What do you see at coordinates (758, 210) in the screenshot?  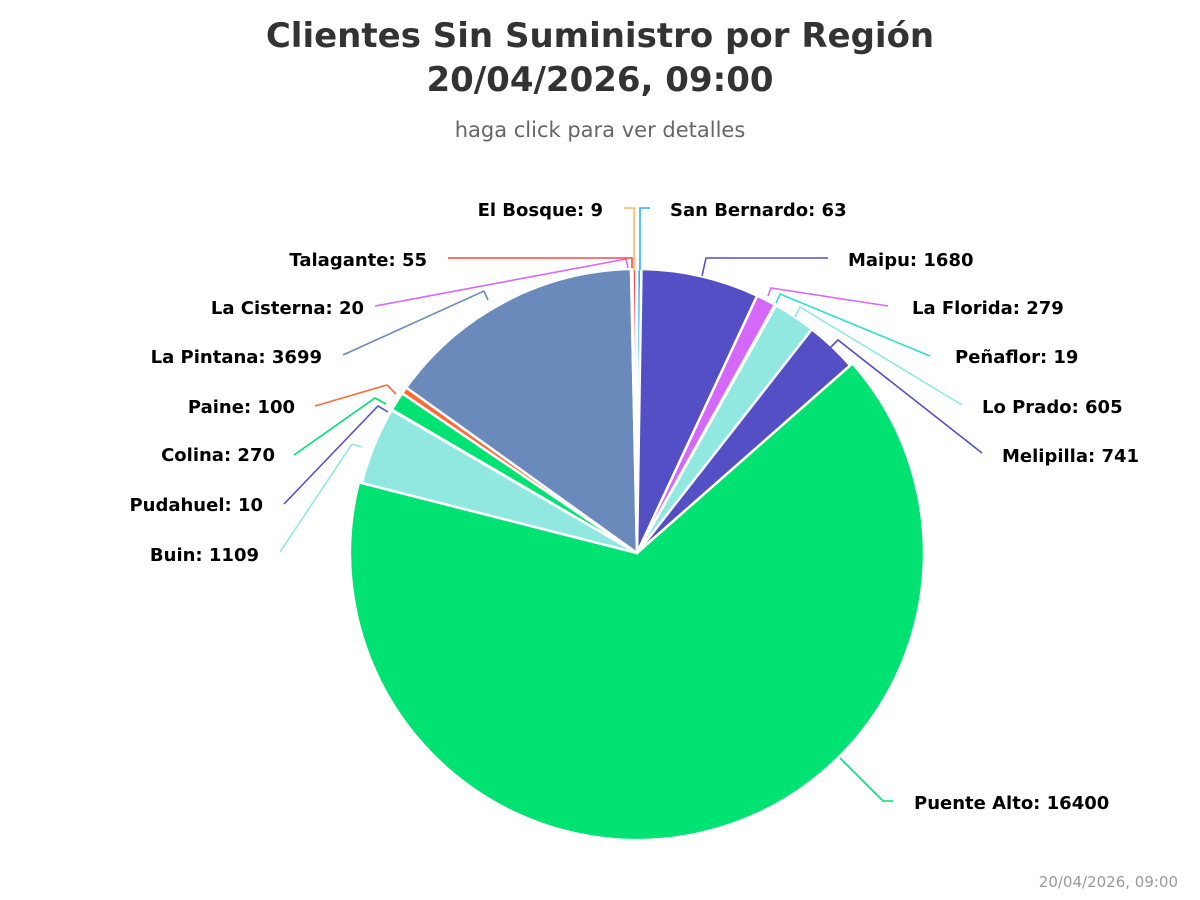 I see `data-label: San Bernardo: 63` at bounding box center [758, 210].